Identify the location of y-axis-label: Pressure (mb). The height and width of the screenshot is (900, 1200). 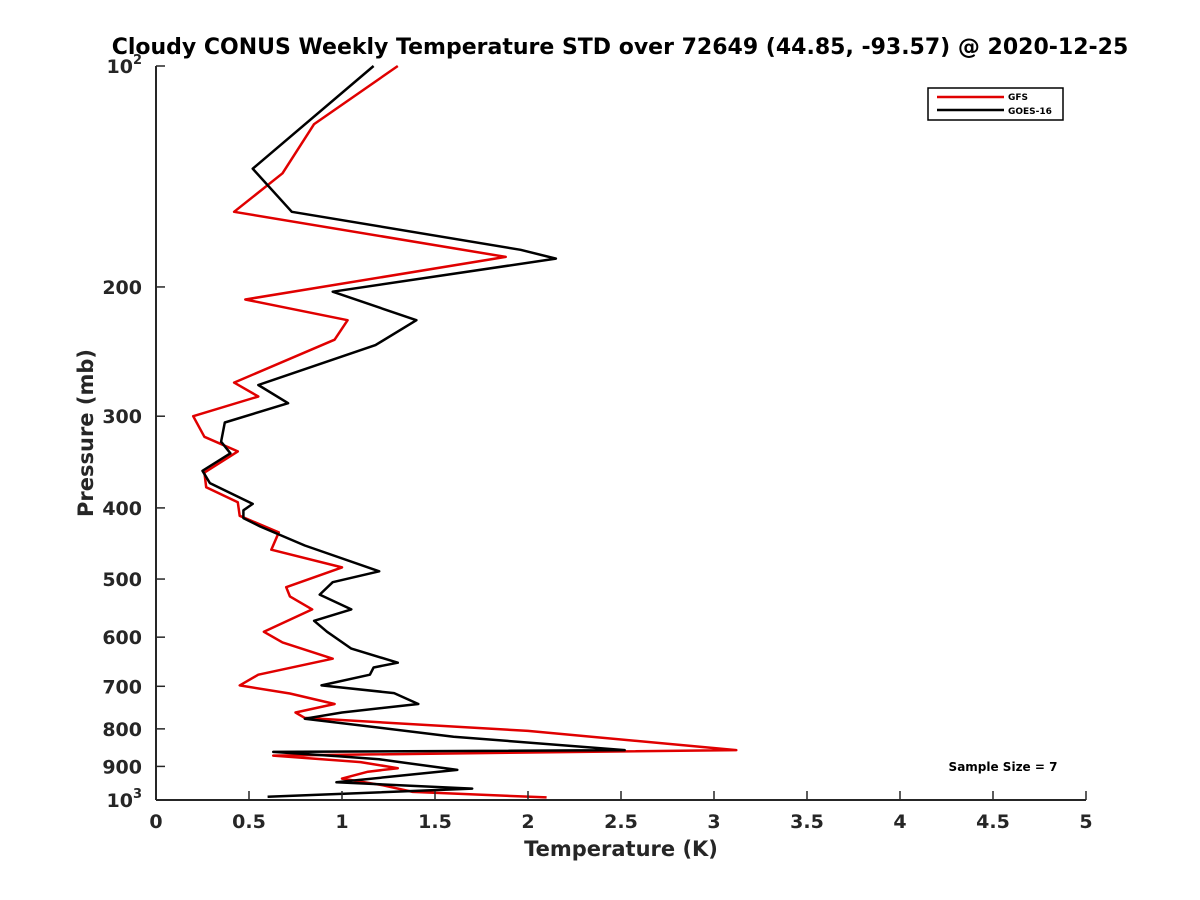
(86, 433).